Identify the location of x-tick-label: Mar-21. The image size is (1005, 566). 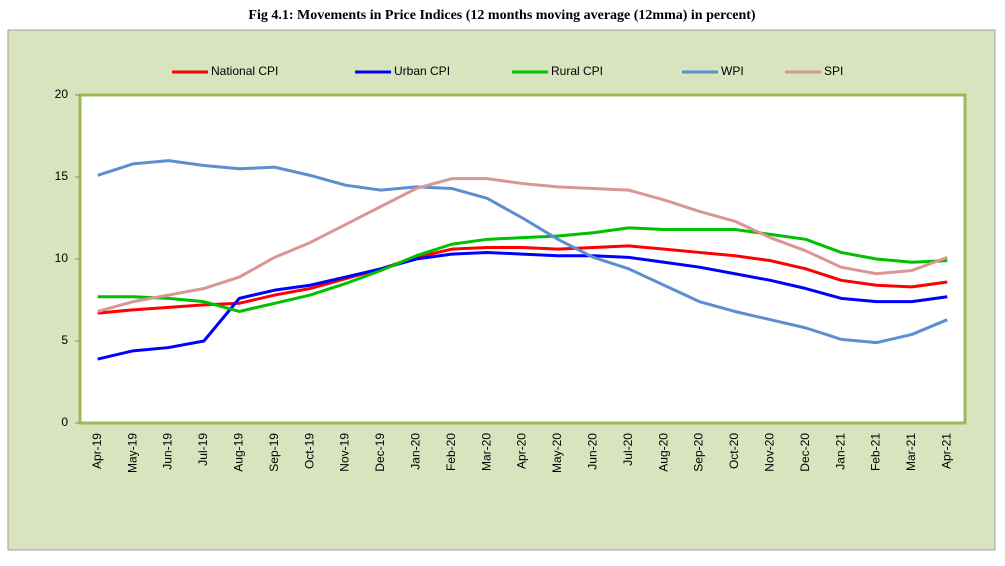
(911, 452).